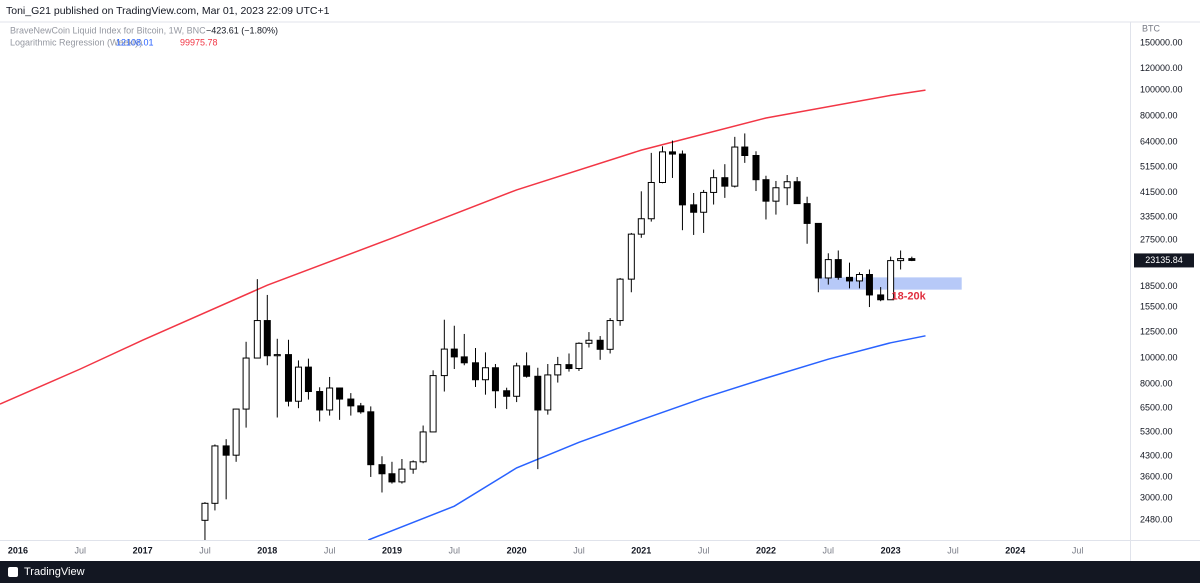 This screenshot has width=1200, height=583. What do you see at coordinates (1156, 431) in the screenshot?
I see `y-tick-label: 5300.00` at bounding box center [1156, 431].